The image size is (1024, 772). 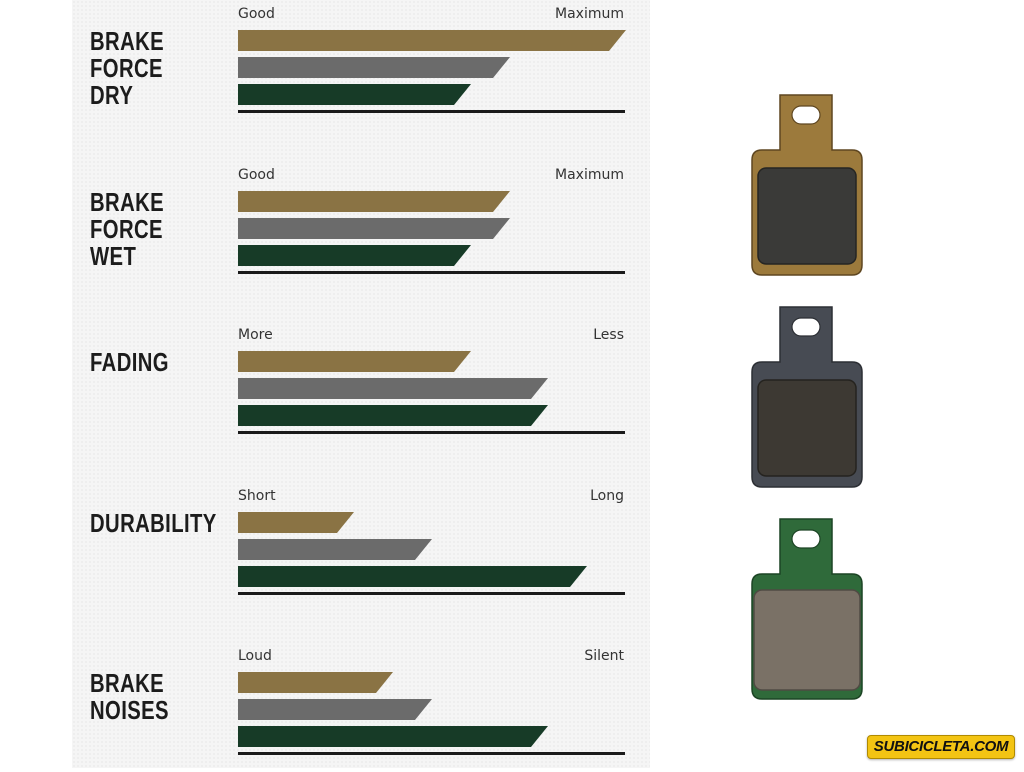 I want to click on metric-title-line: DRY, so click(x=112, y=95).